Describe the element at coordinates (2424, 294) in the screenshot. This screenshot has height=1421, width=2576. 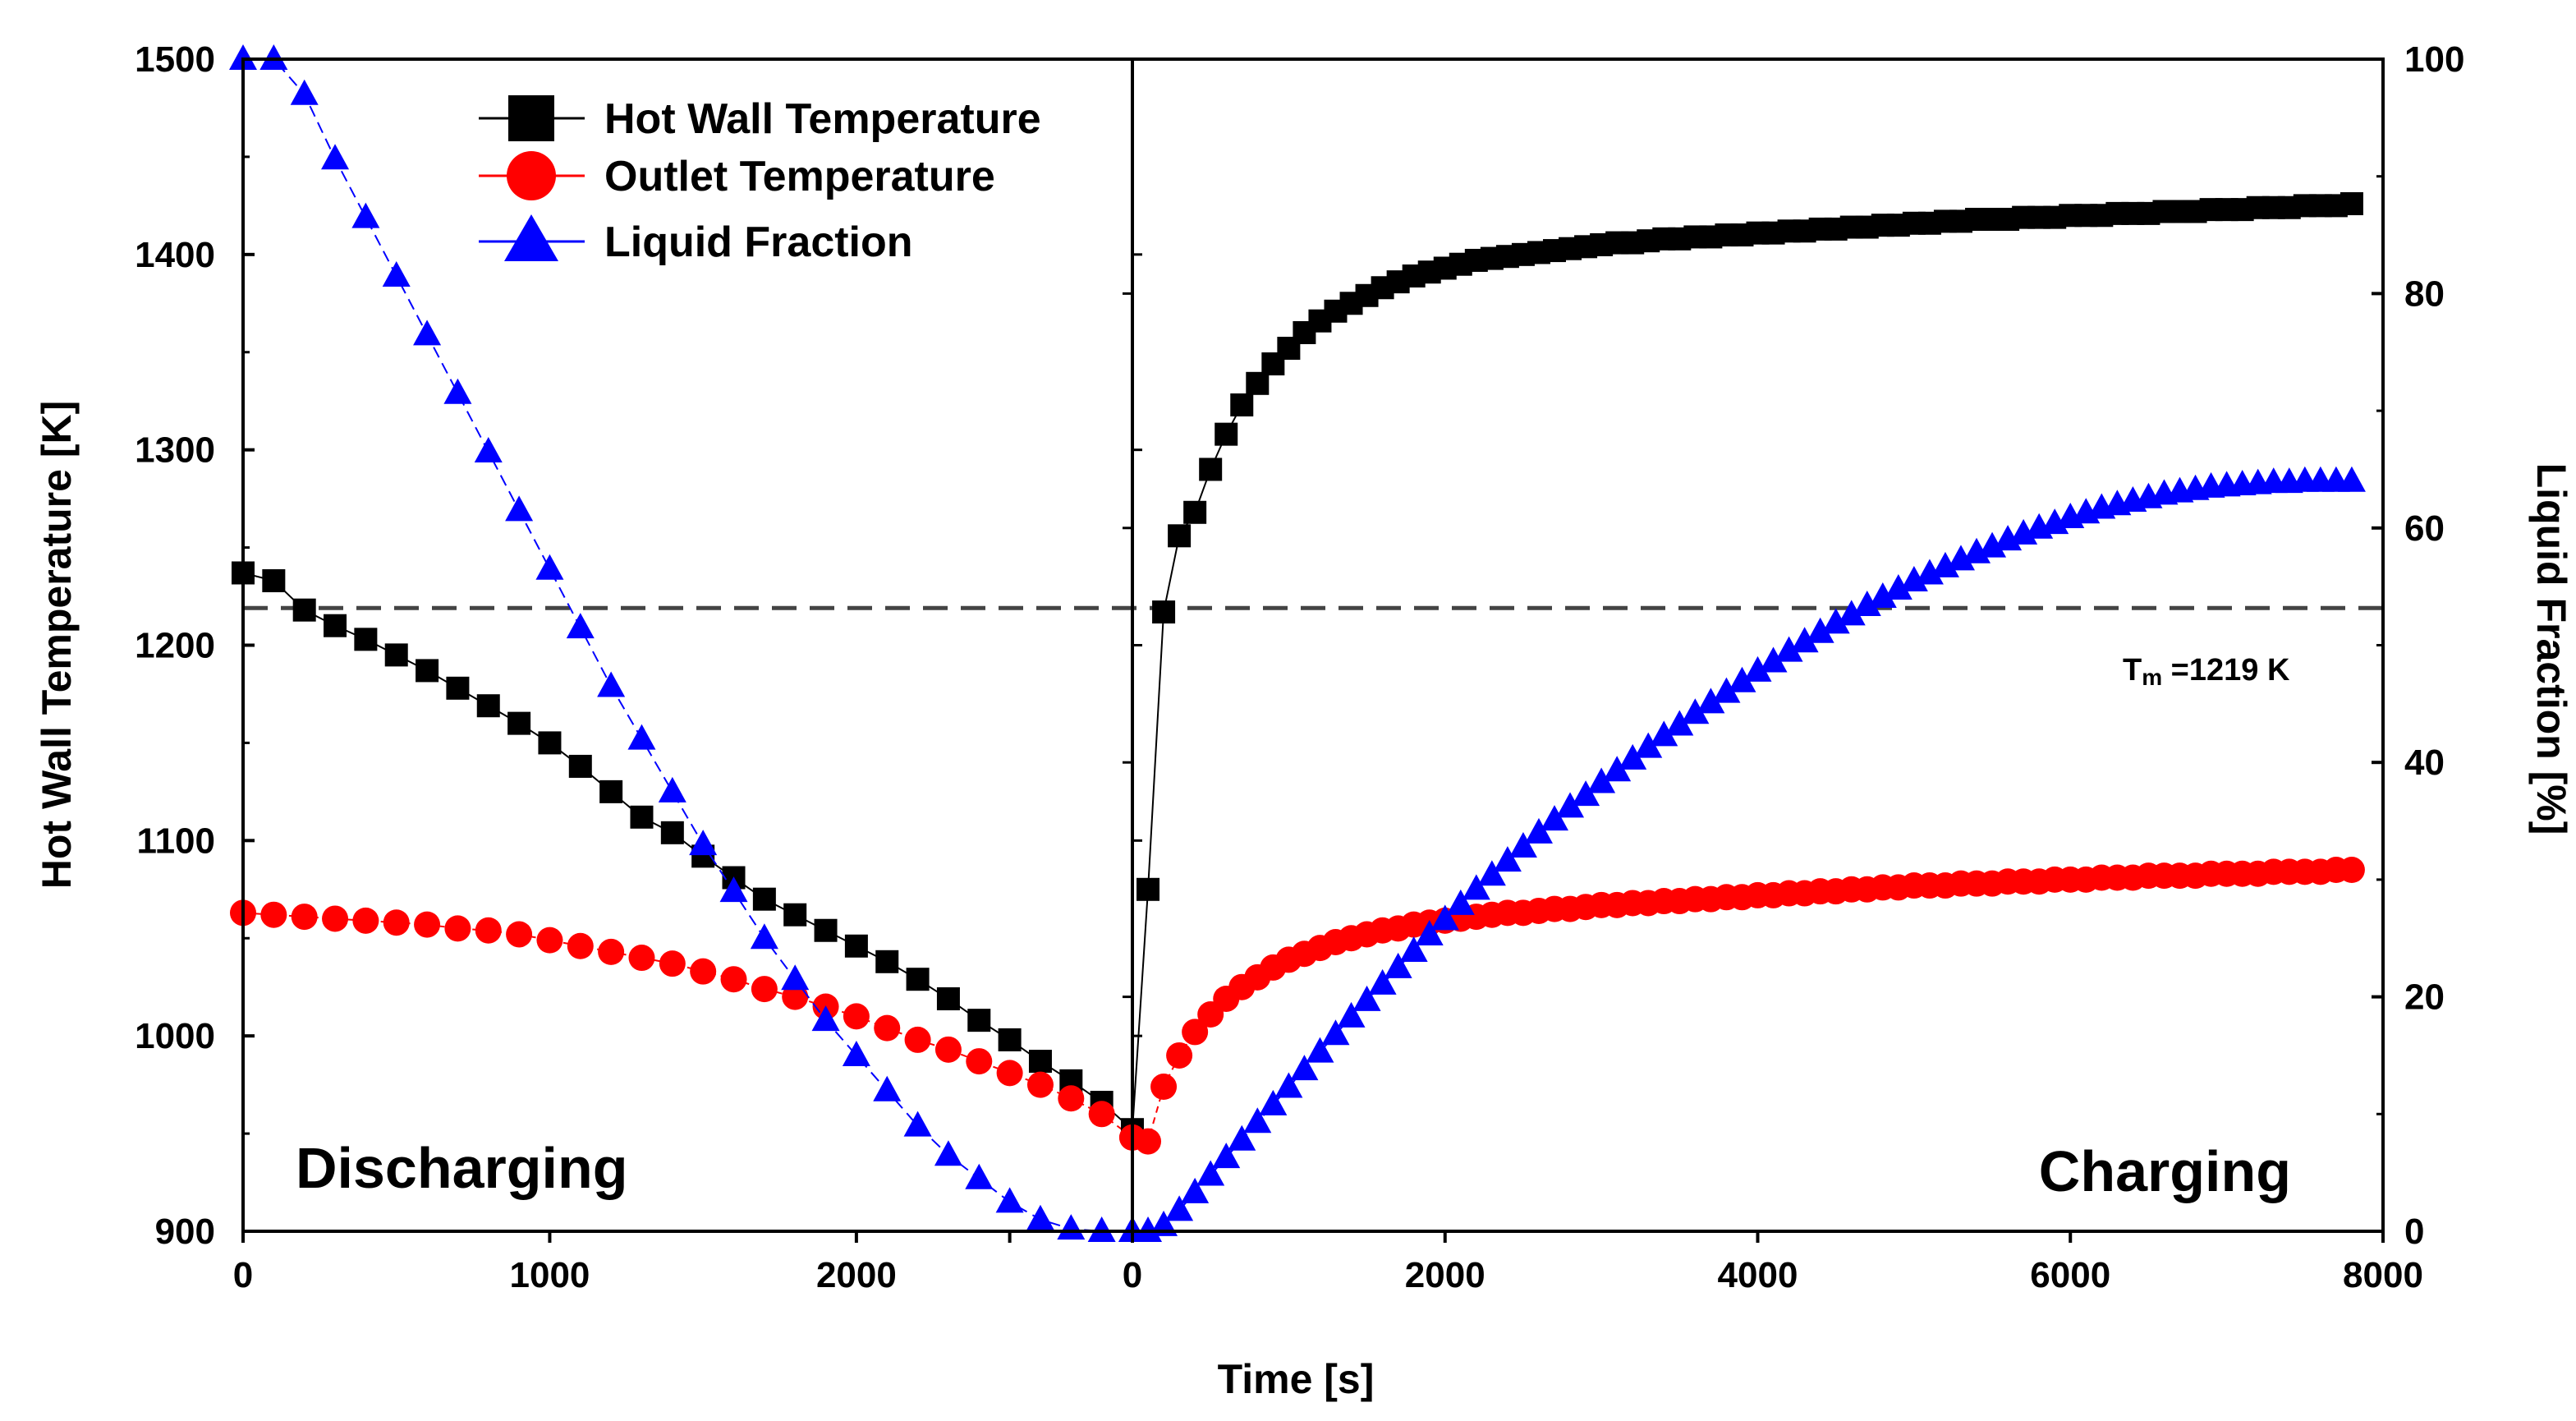
I see `y2-tick-label: 80` at that location.